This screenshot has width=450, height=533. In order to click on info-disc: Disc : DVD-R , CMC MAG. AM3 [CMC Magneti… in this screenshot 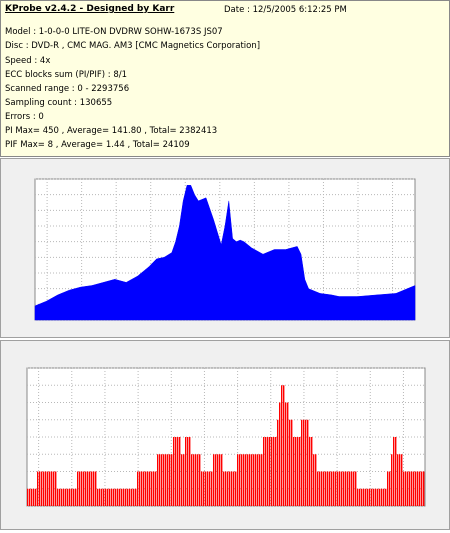, I will do `click(133, 46)`.